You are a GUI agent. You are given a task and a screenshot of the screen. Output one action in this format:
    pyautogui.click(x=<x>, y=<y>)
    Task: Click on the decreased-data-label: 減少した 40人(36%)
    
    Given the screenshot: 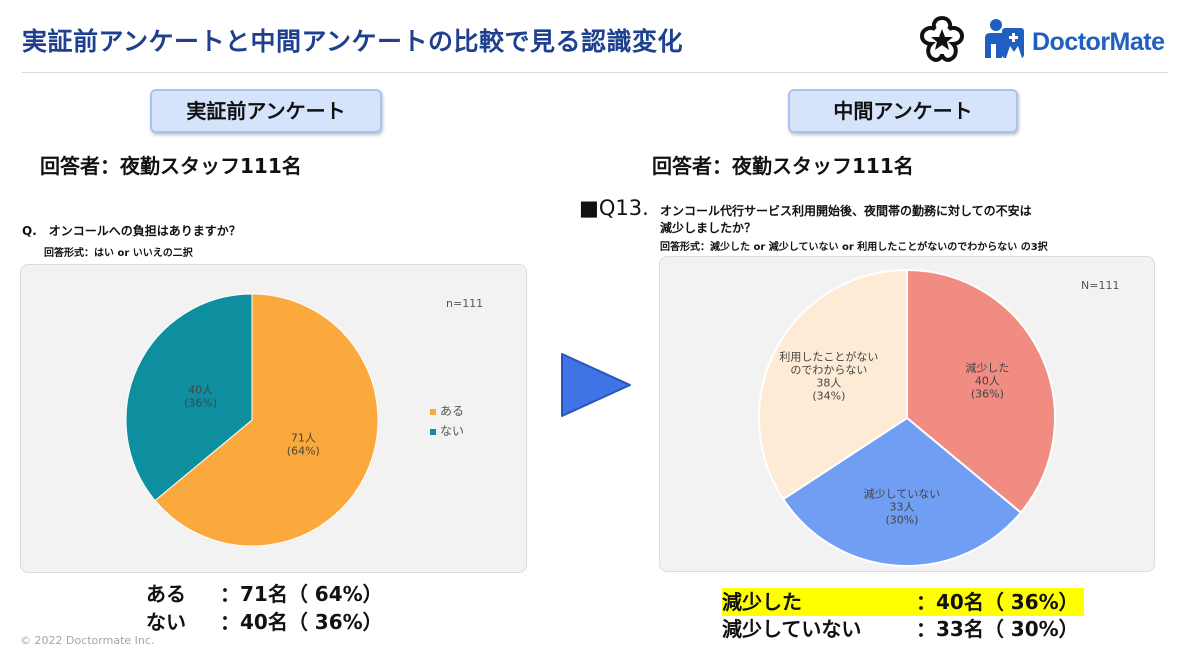 What is the action you would take?
    pyautogui.click(x=987, y=380)
    